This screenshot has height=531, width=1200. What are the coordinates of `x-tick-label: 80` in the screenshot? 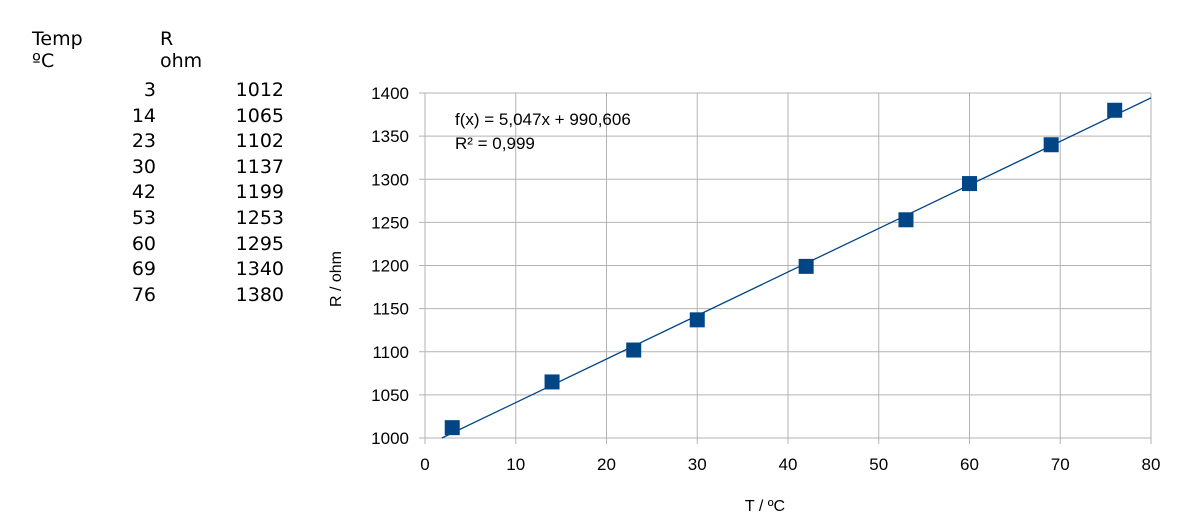 It's located at (1151, 464).